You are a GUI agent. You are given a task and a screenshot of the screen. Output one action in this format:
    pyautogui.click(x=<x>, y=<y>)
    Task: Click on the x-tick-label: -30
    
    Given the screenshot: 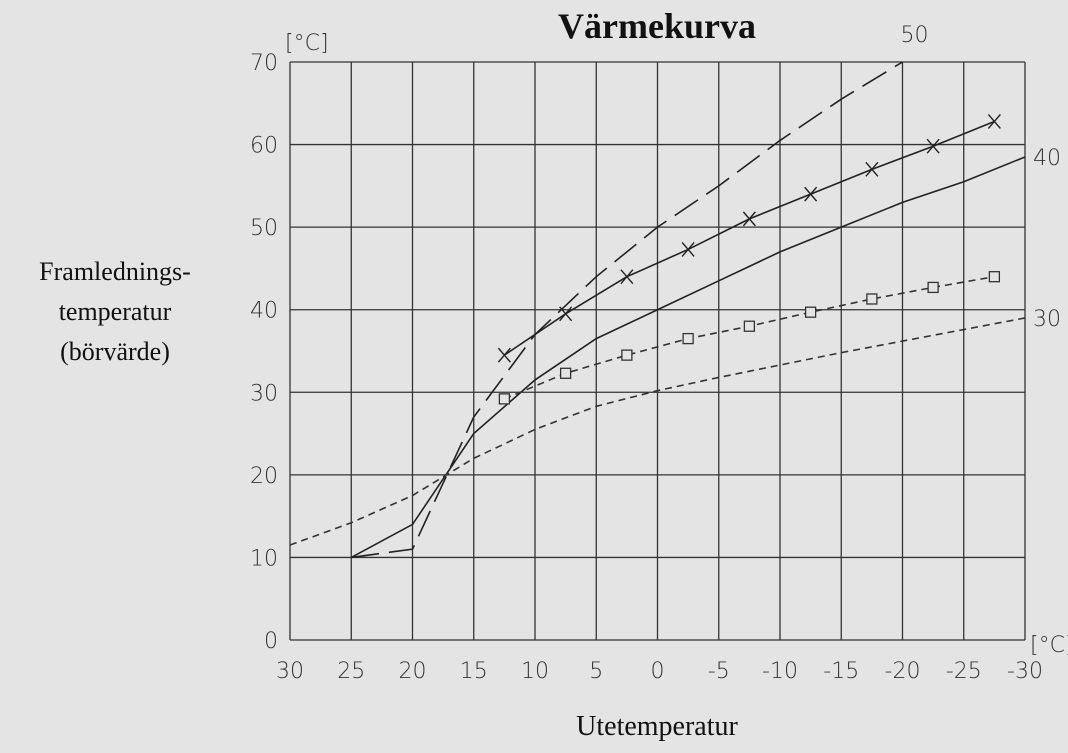 What is the action you would take?
    pyautogui.click(x=1025, y=671)
    